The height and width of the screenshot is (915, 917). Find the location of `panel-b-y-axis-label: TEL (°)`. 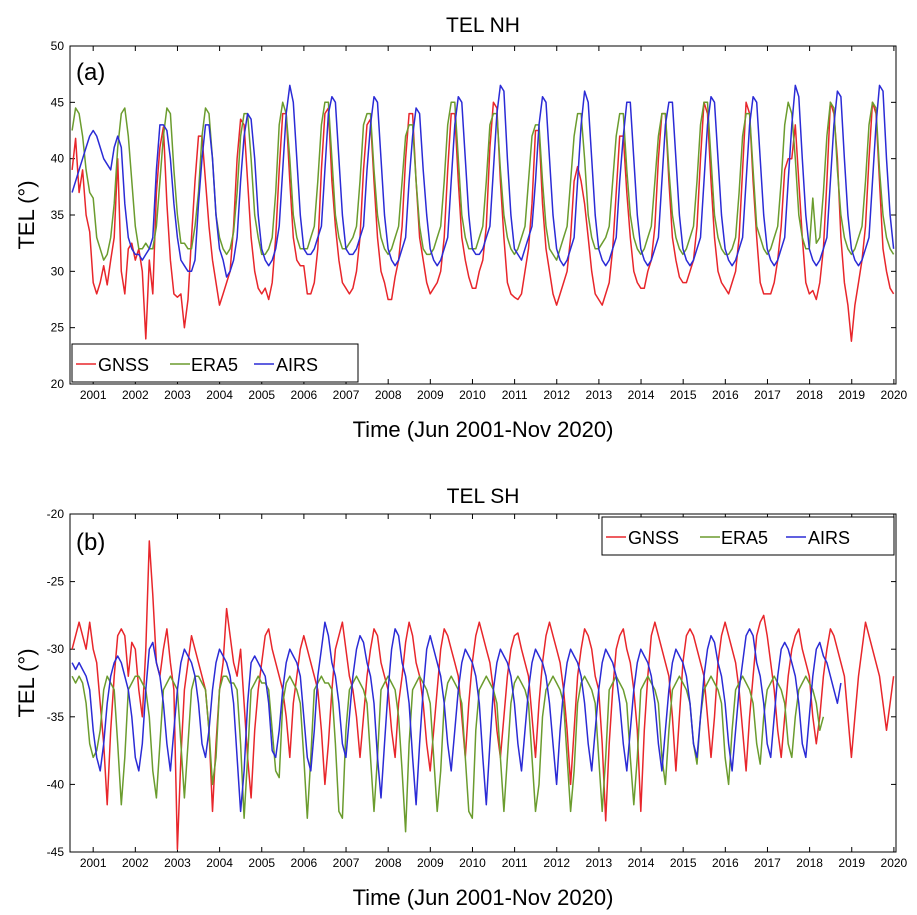

panel-b-y-axis-label: TEL (°) is located at coordinates (26, 682).